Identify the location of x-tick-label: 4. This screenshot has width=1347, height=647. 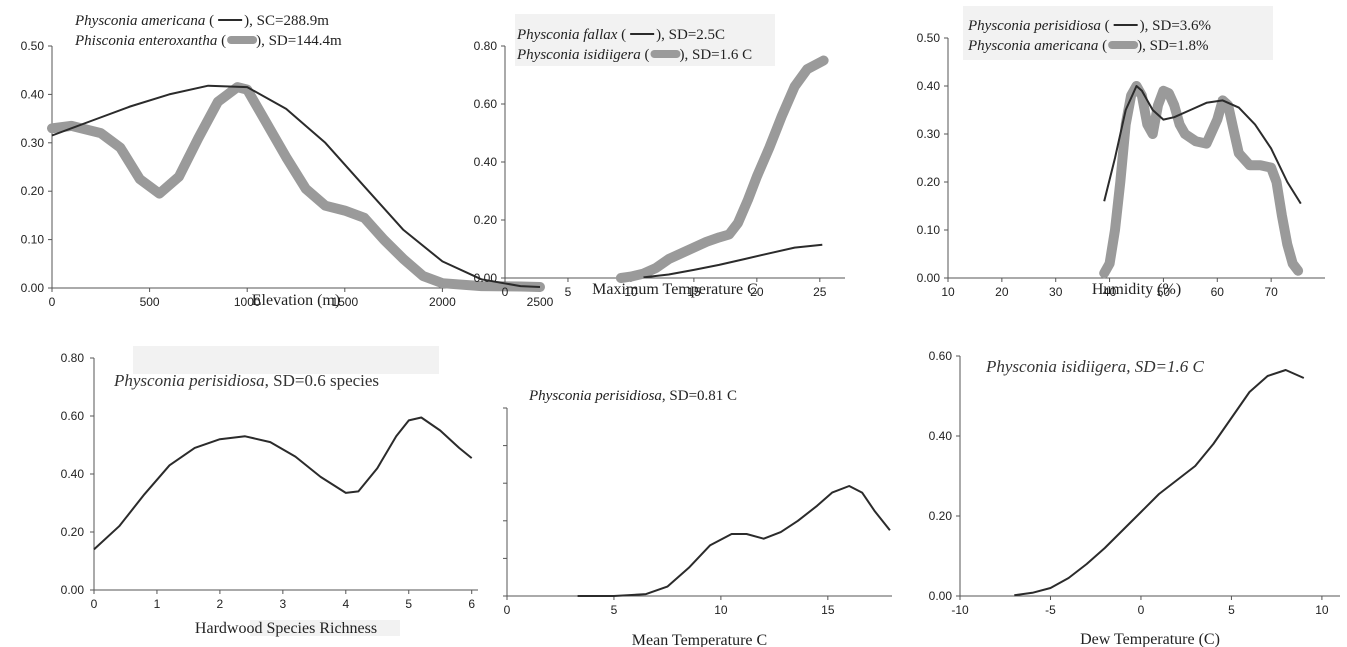
(345, 604).